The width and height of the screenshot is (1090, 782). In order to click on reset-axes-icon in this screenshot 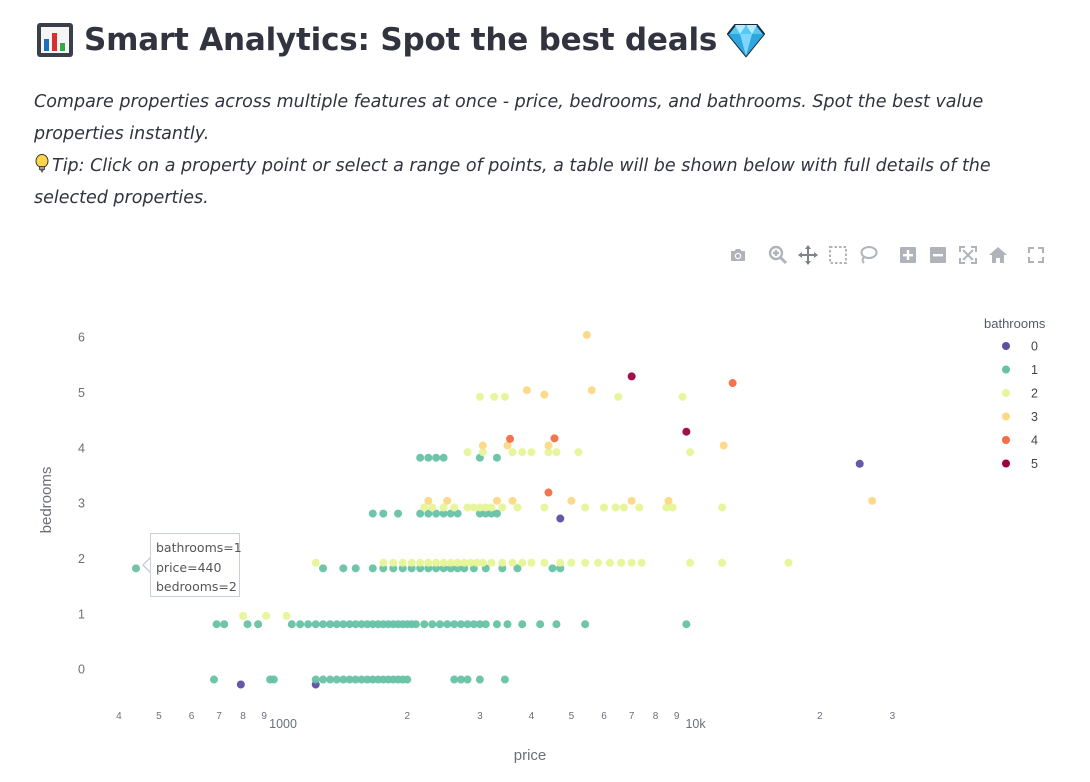, I will do `click(999, 257)`.